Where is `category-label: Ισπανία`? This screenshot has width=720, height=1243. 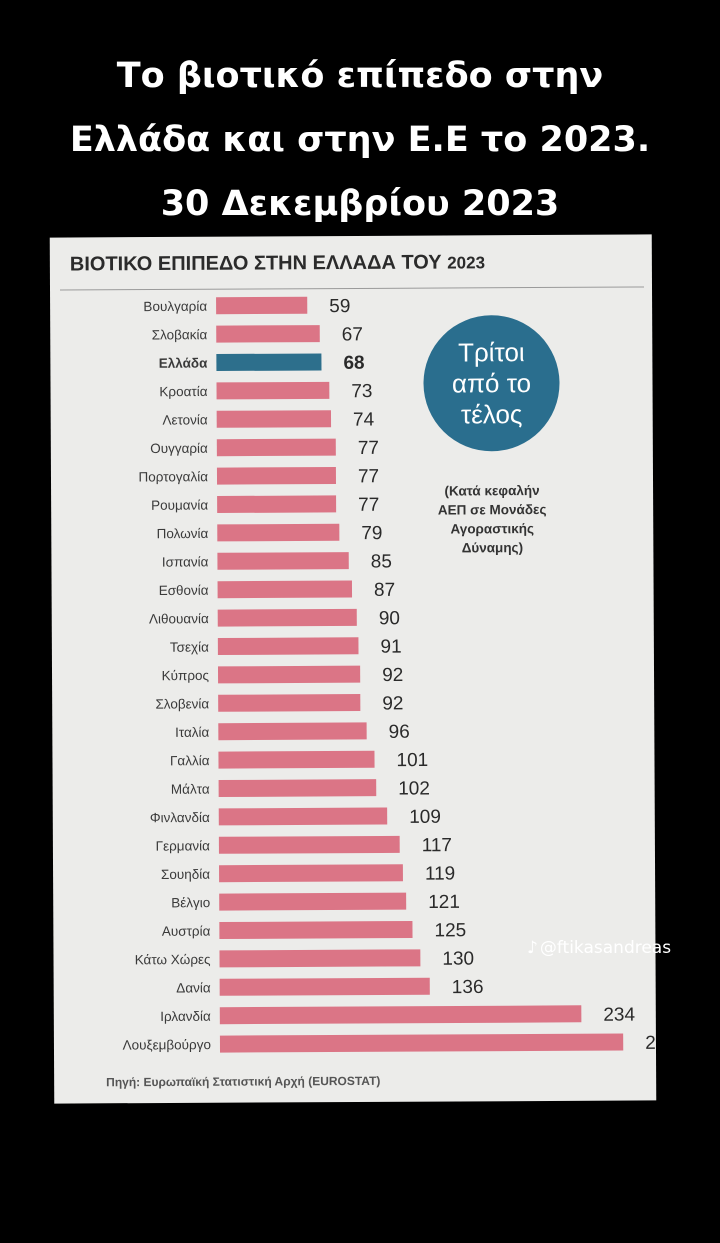 category-label: Ισπανία is located at coordinates (185, 561).